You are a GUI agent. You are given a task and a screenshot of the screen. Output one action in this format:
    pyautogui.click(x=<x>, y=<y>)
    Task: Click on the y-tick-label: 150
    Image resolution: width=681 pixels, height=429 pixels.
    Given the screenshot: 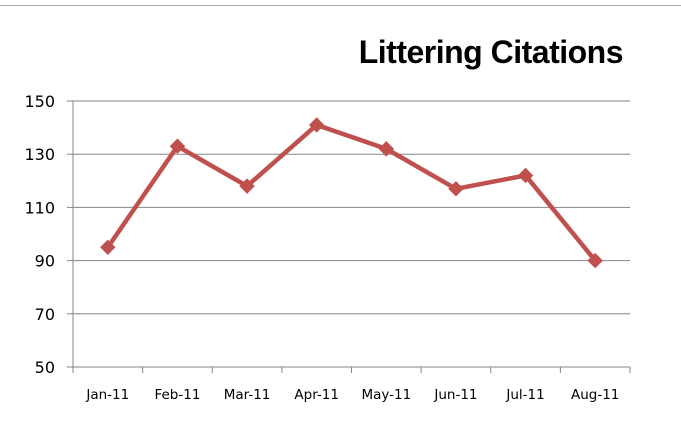 What is the action you would take?
    pyautogui.click(x=39, y=101)
    